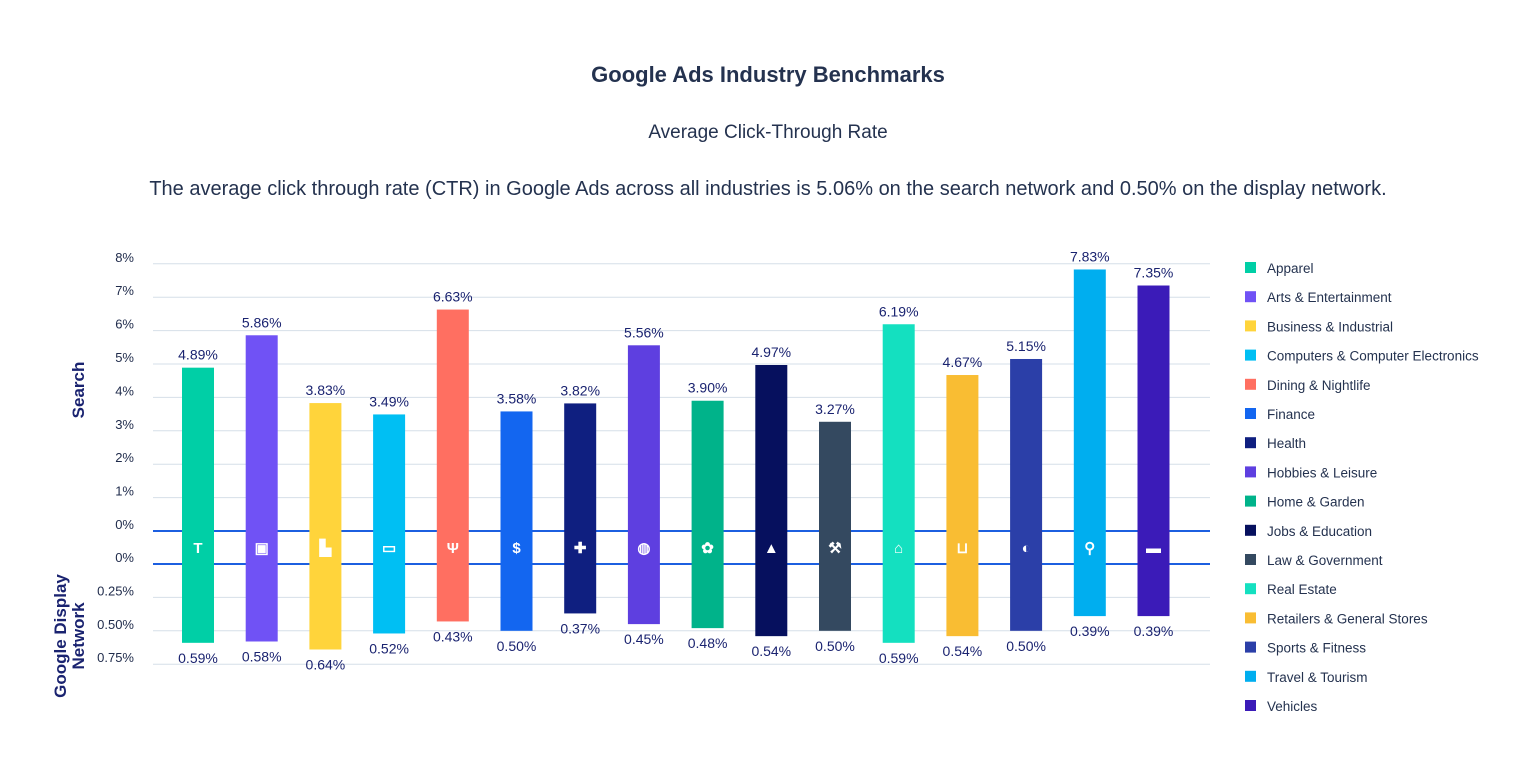 The width and height of the screenshot is (1540, 766). Describe the element at coordinates (1291, 414) in the screenshot. I see `legend-label: Finance` at that location.